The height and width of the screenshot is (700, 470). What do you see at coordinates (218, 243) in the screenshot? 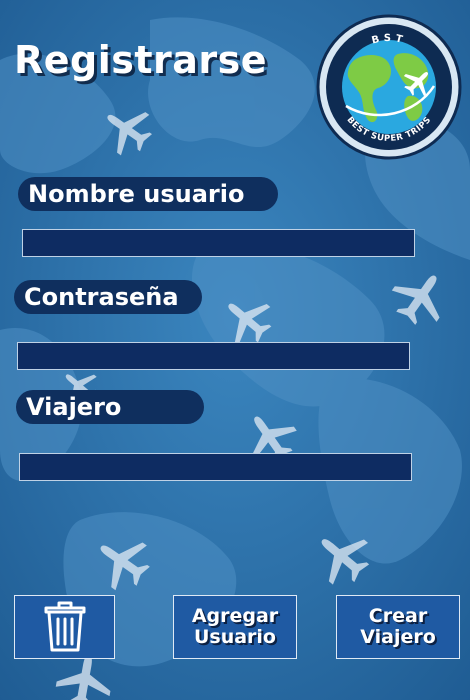
I see `username-input` at bounding box center [218, 243].